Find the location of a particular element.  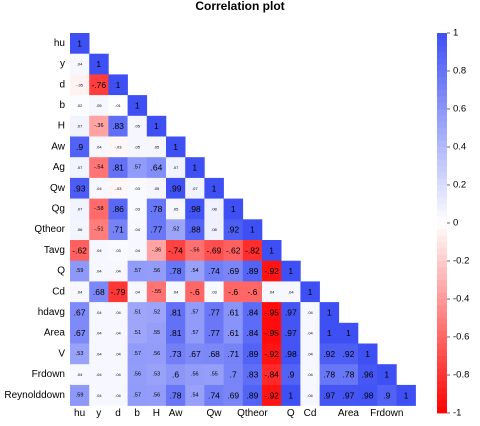

cell-Frdown-Aw is located at coordinates (176, 375).